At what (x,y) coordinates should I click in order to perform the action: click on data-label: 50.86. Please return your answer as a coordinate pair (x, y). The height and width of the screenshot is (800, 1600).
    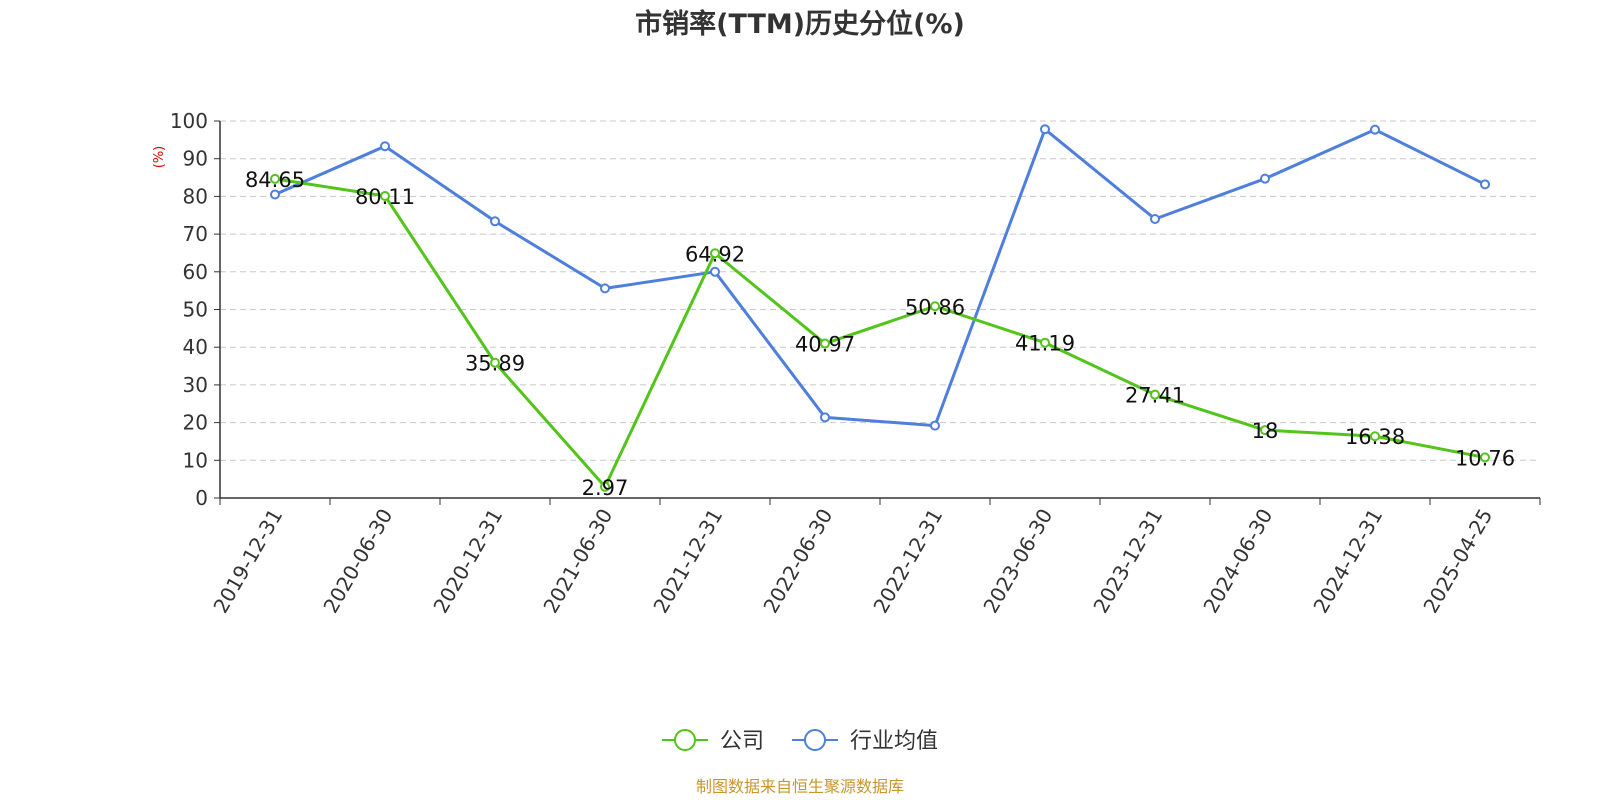
    Looking at the image, I should click on (935, 307).